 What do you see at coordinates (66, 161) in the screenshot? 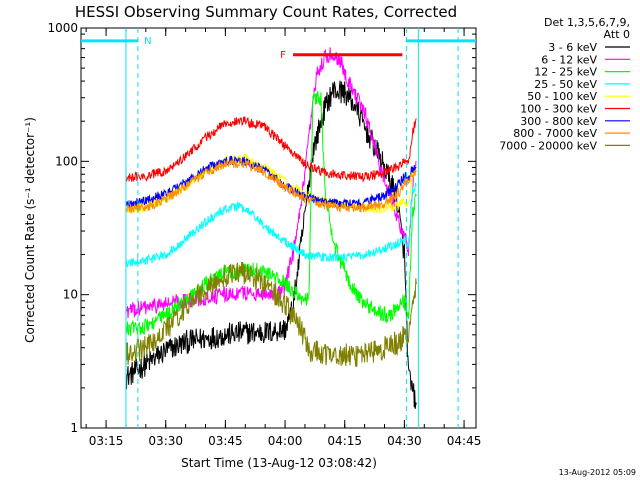
I see `y-tick-label: 100` at bounding box center [66, 161].